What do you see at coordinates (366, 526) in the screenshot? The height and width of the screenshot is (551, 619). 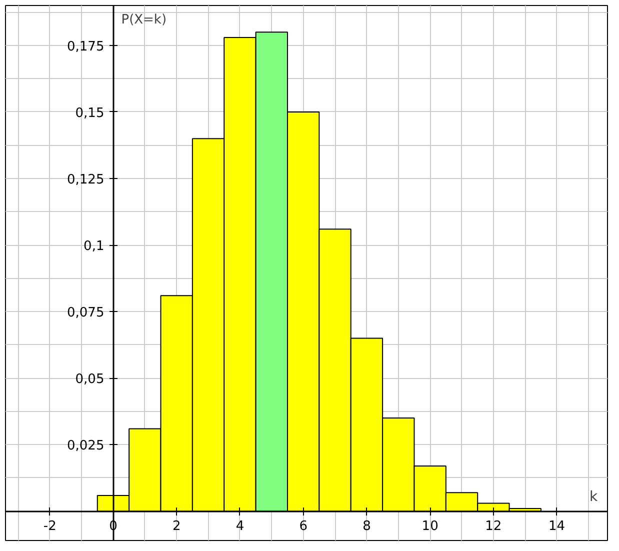 I see `x-tick-label: 8` at bounding box center [366, 526].